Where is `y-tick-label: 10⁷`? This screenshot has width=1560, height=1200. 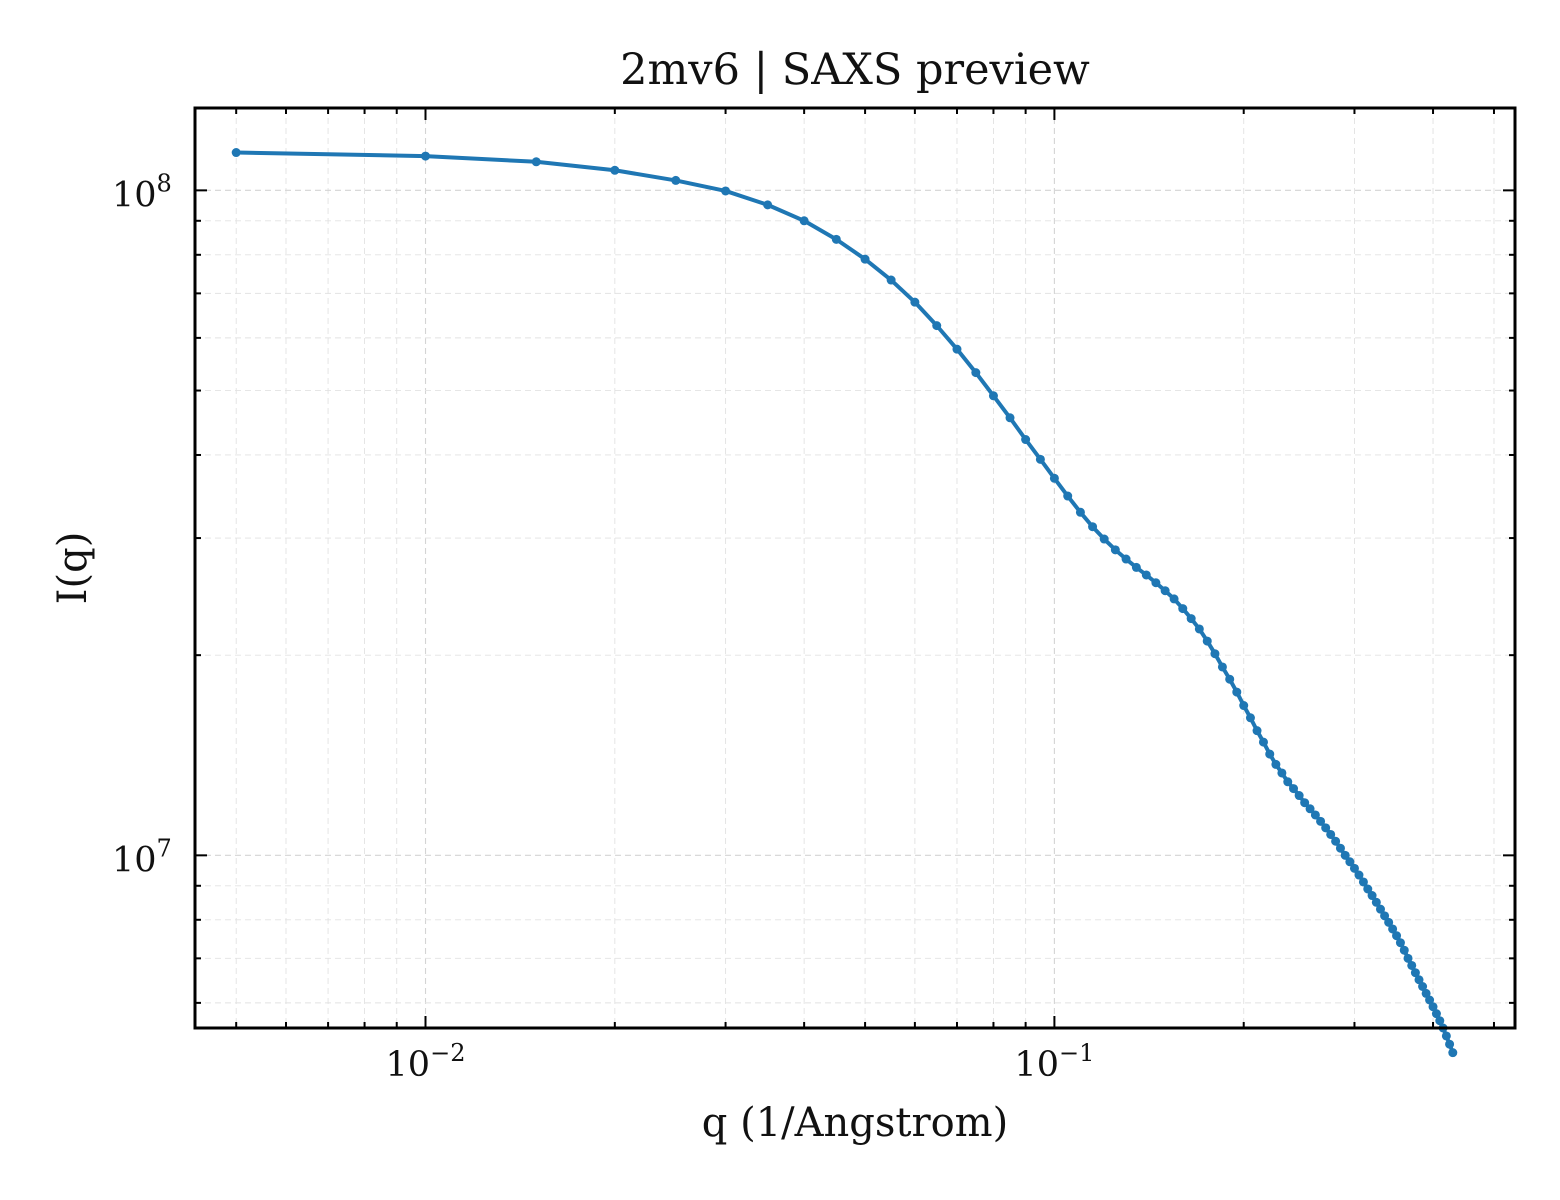 y-tick-label: 10⁷ is located at coordinates (142, 857).